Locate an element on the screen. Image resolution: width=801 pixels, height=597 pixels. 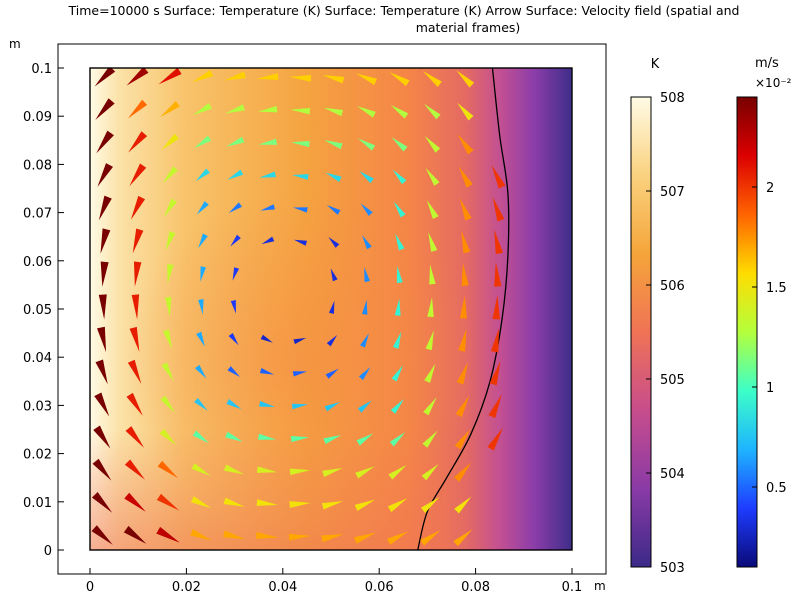
y-tick-label: 0.09 is located at coordinates (37, 117).